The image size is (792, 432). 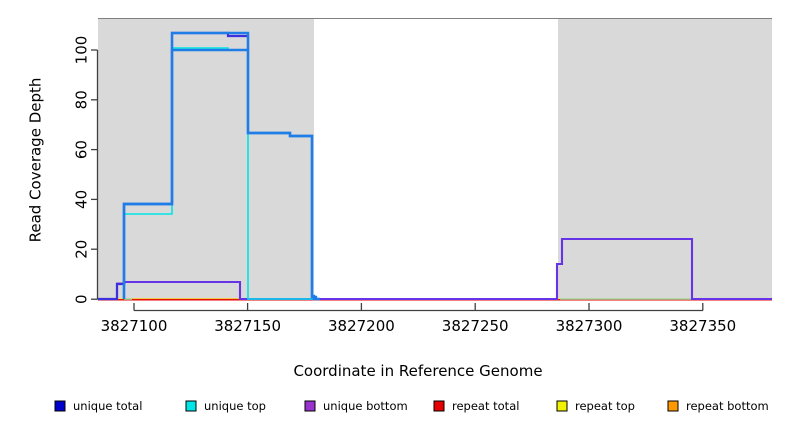 I want to click on legend-label-unique-total: unique total, so click(x=107, y=406).